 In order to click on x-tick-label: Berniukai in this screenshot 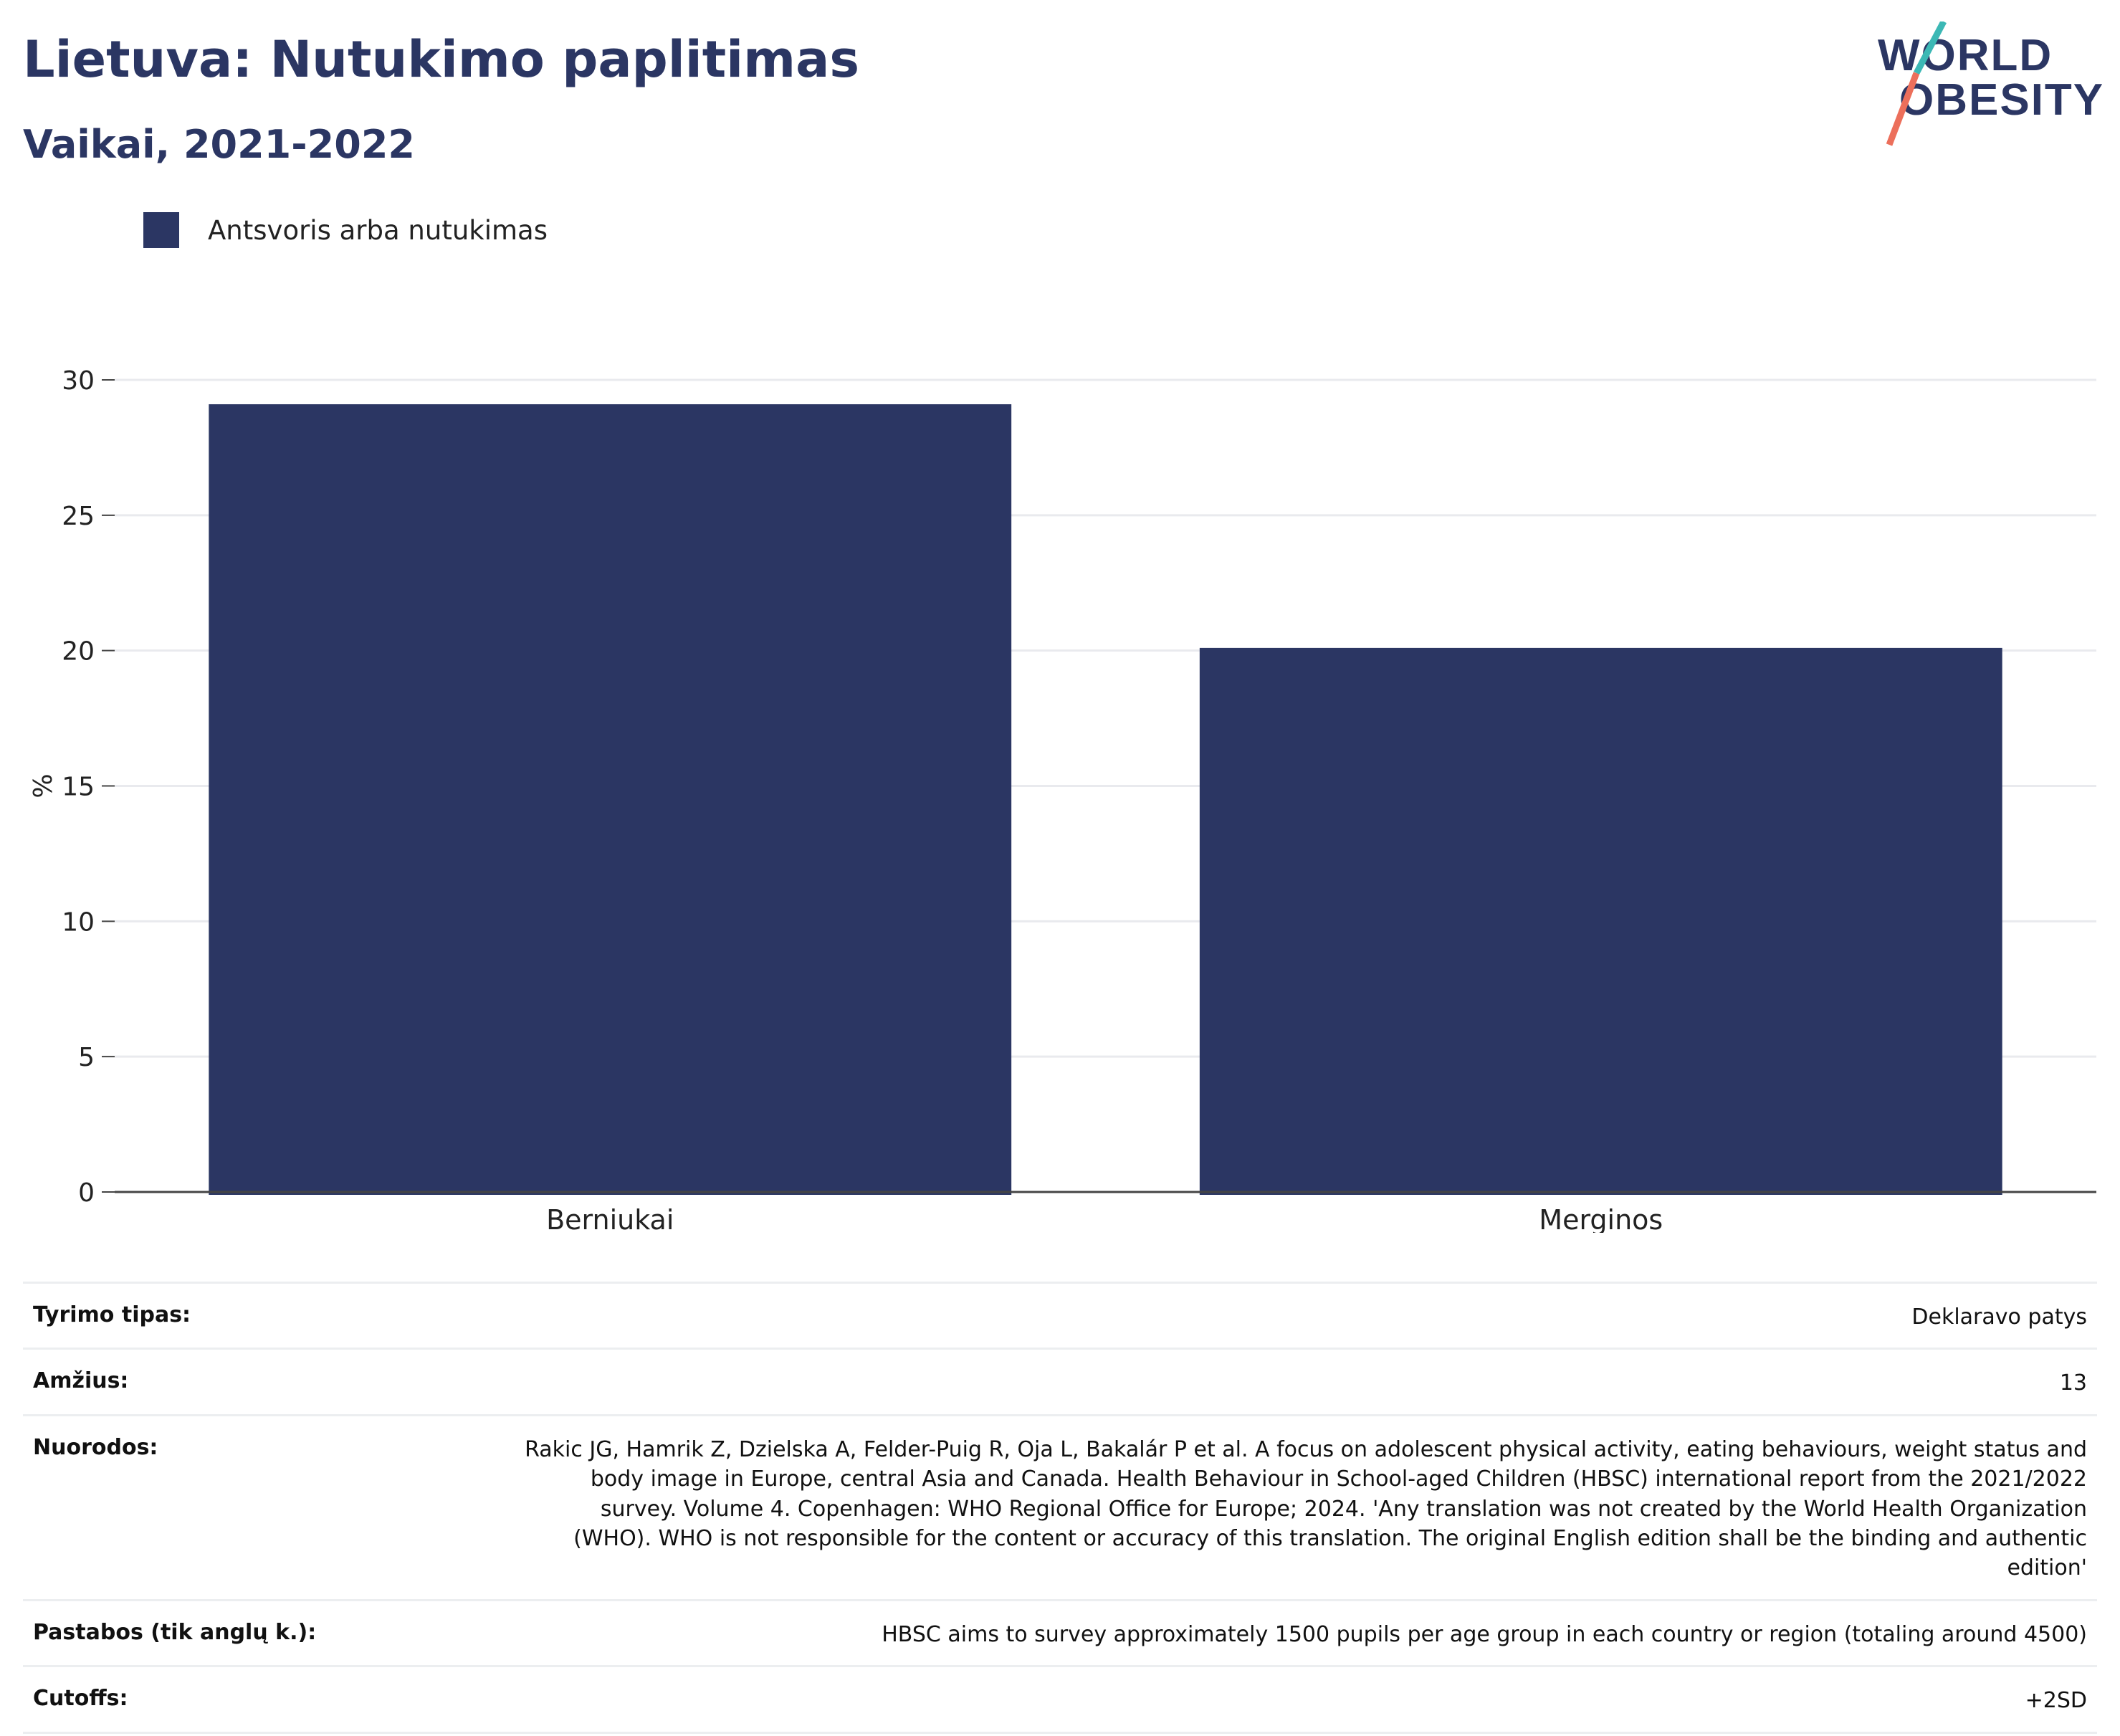, I will do `click(610, 1218)`.